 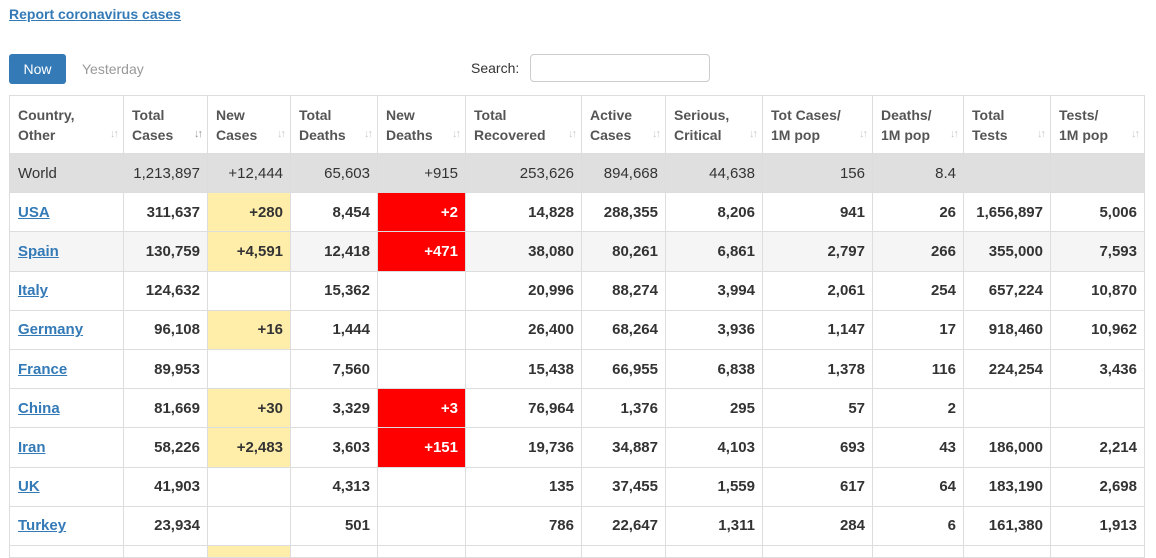 What do you see at coordinates (817, 369) in the screenshot?
I see `cell-cases-per-1m: 1,378` at bounding box center [817, 369].